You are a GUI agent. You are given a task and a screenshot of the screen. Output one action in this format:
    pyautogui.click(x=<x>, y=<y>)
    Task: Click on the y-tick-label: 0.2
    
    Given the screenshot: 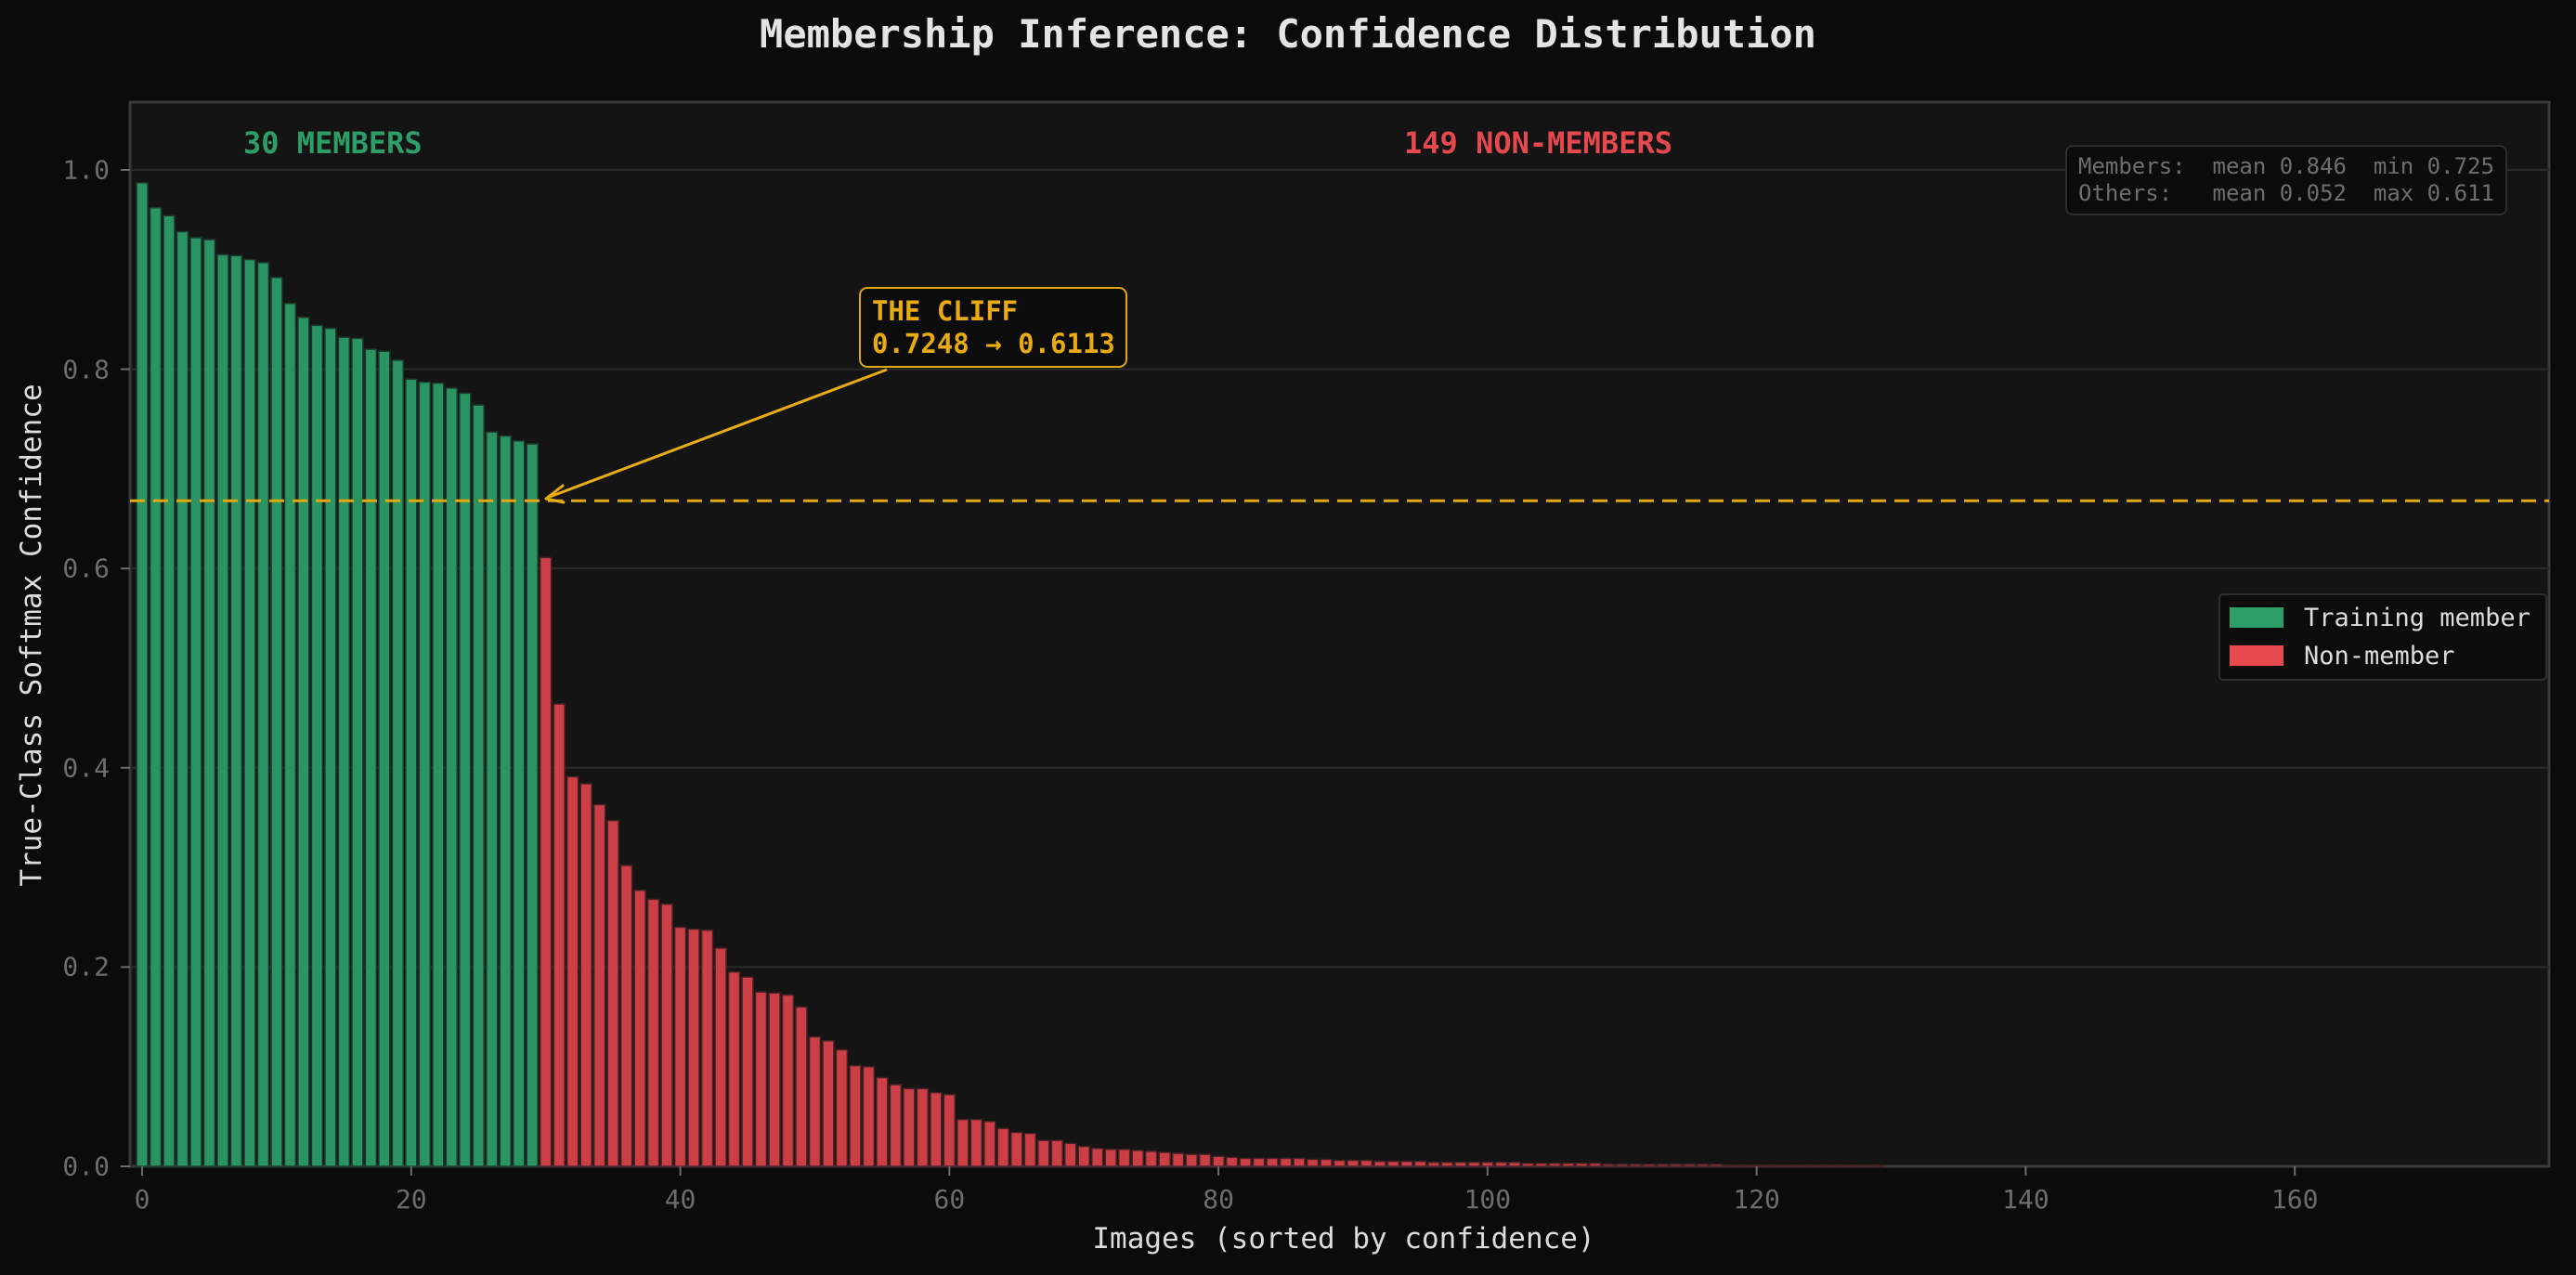 What is the action you would take?
    pyautogui.click(x=86, y=966)
    